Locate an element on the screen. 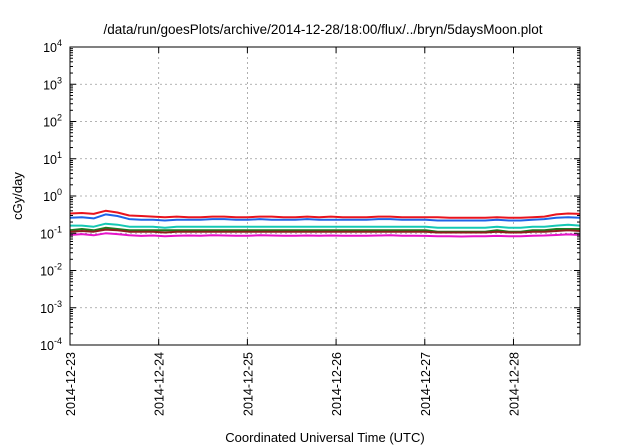 This screenshot has height=448, width=640. y-axis-label: cGy/day is located at coordinates (17, 196).